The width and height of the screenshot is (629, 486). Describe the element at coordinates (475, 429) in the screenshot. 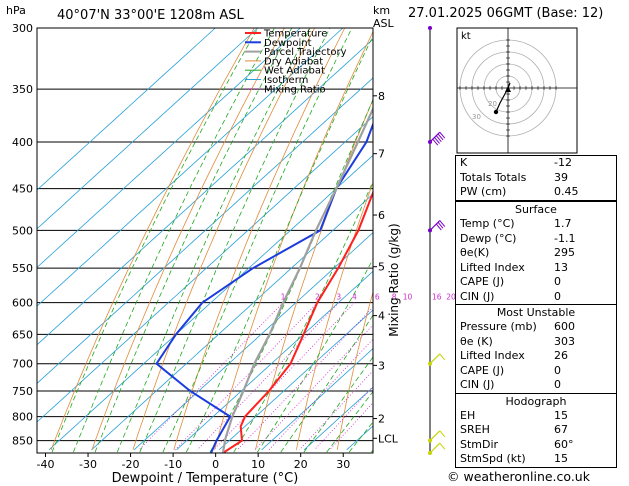

I see `index-label: SREH` at that location.